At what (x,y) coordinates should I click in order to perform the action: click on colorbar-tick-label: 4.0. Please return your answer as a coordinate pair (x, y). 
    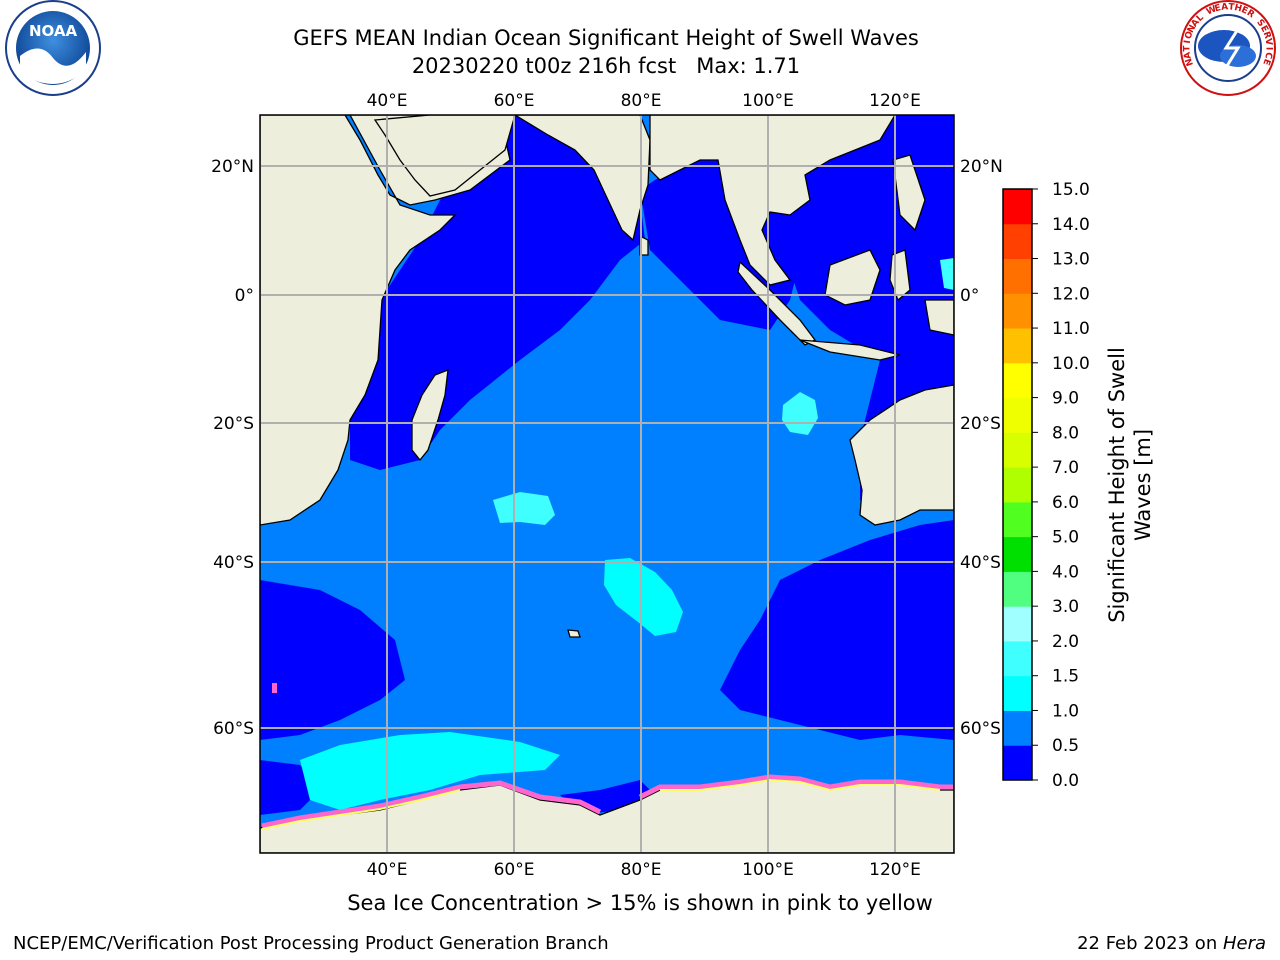
    Looking at the image, I should click on (1065, 572).